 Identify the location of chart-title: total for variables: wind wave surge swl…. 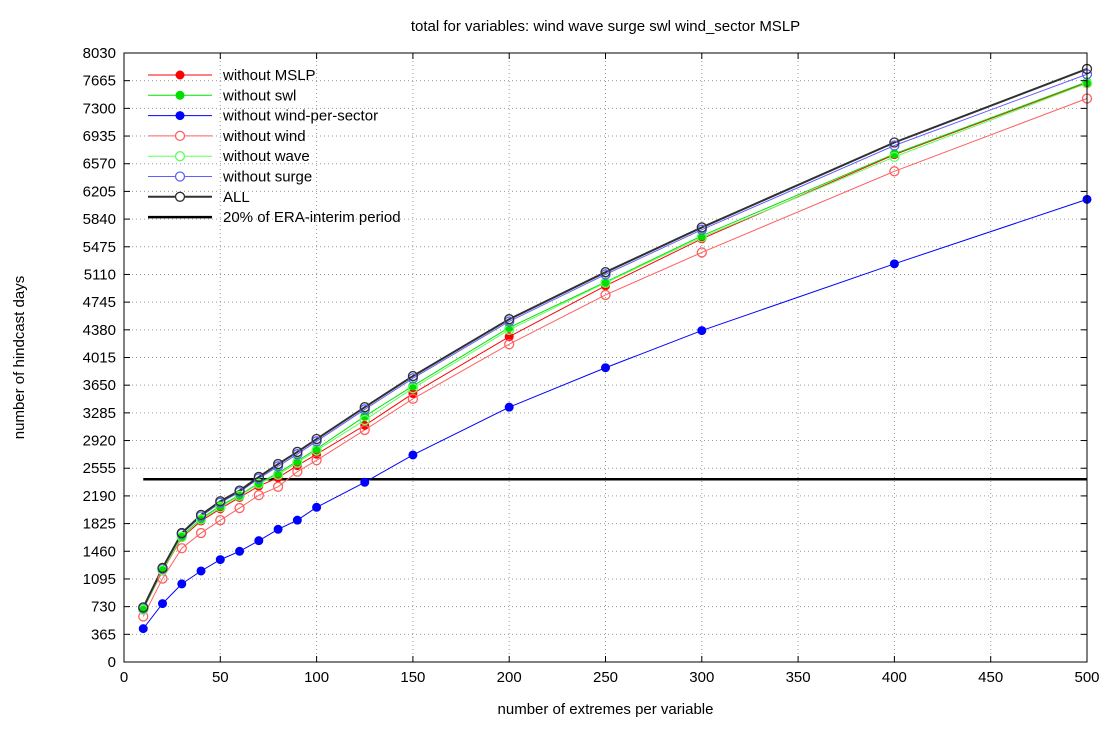
(605, 26).